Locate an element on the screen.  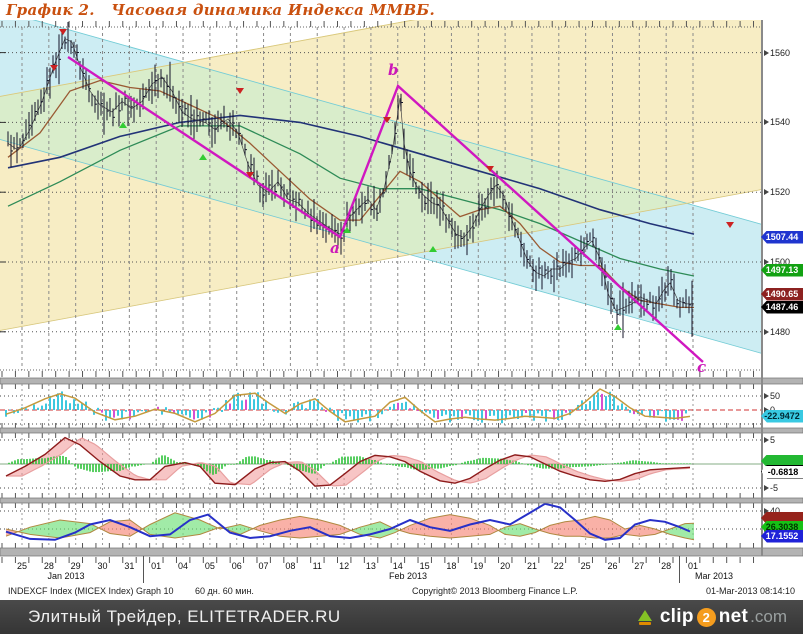
instrument-label: INDEXCF Index (MICEX Index) Graph 10 is located at coordinates (91, 591).